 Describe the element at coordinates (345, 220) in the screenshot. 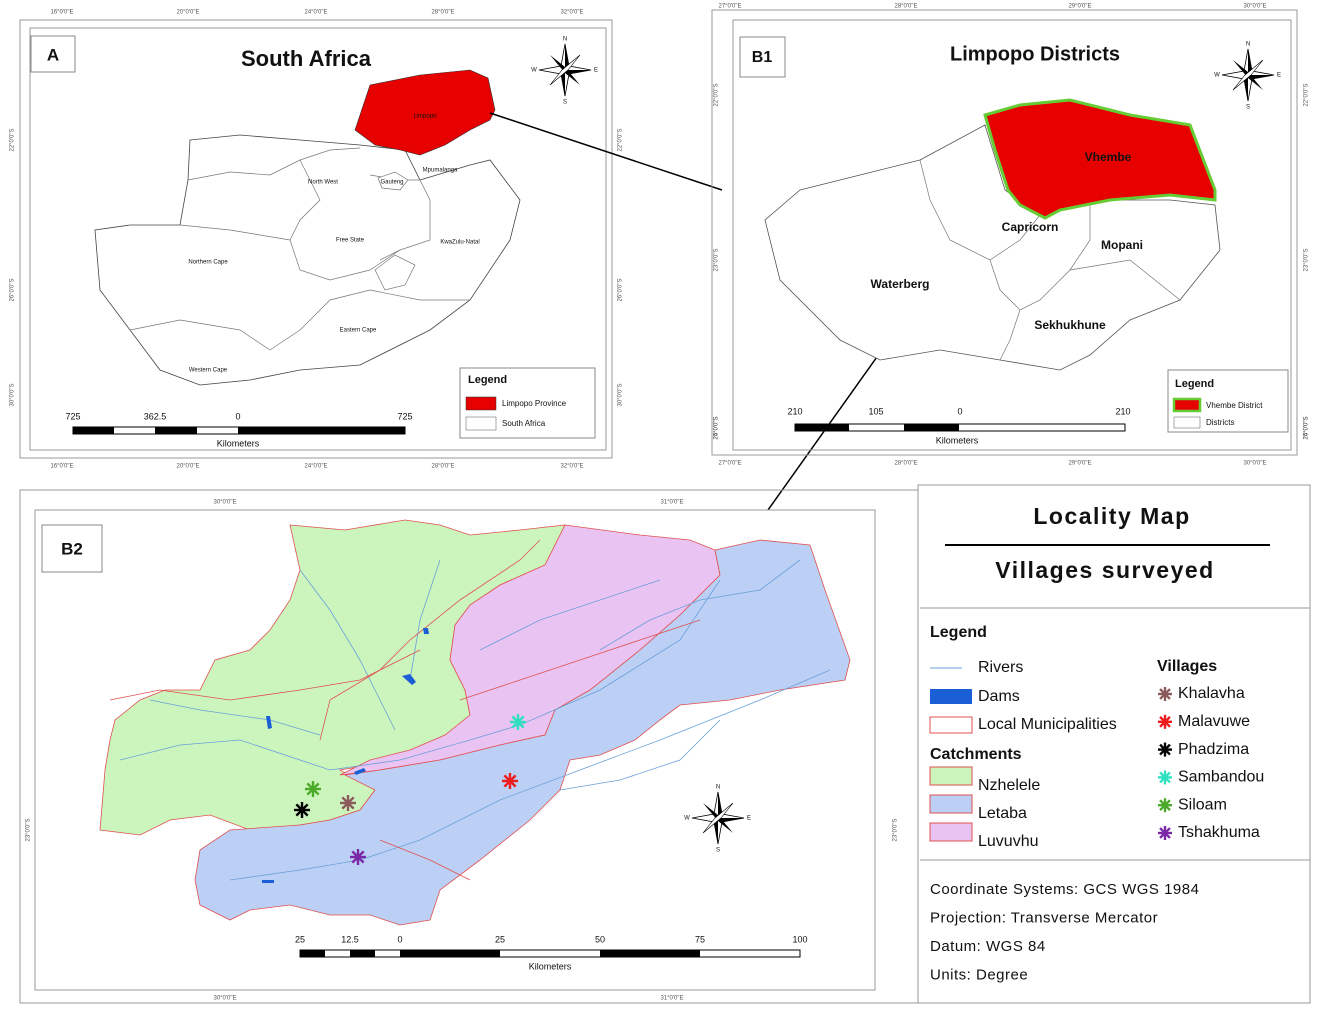

I see `province-border` at that location.